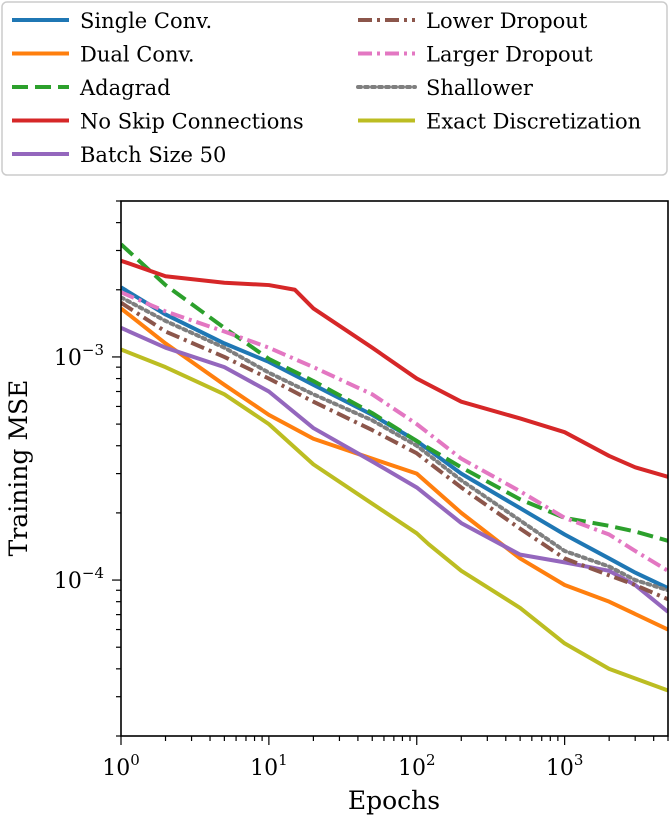  What do you see at coordinates (79, 579) in the screenshot?
I see `y-tick-label: 10⁻⁴` at bounding box center [79, 579].